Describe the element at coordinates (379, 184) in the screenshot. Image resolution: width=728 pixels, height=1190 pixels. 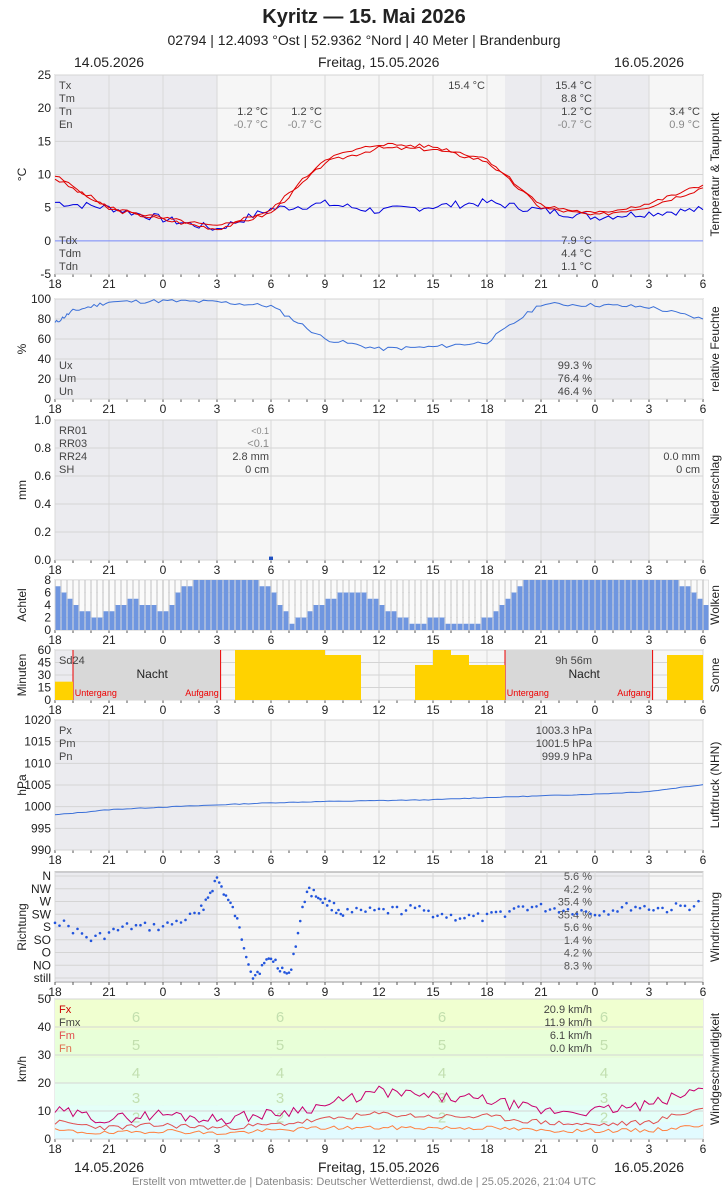
I see `series-temp-max` at that location.